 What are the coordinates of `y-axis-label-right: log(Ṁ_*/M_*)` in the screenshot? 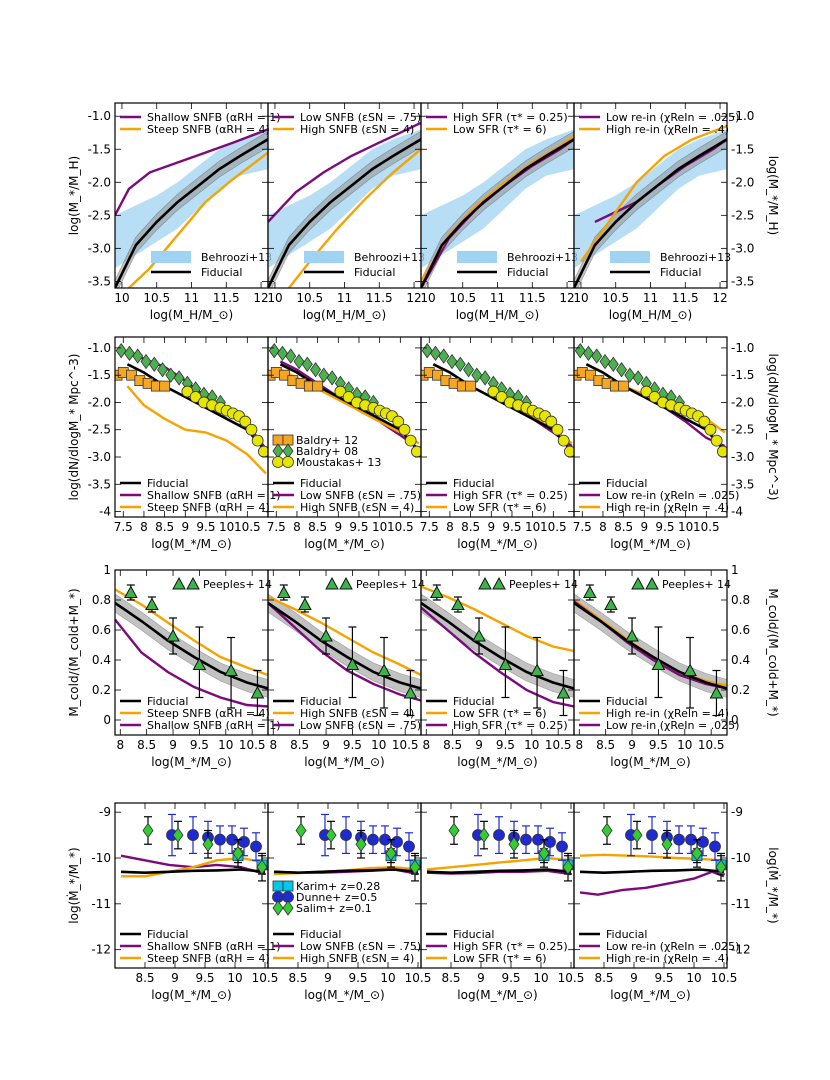 It's located at (773, 885).